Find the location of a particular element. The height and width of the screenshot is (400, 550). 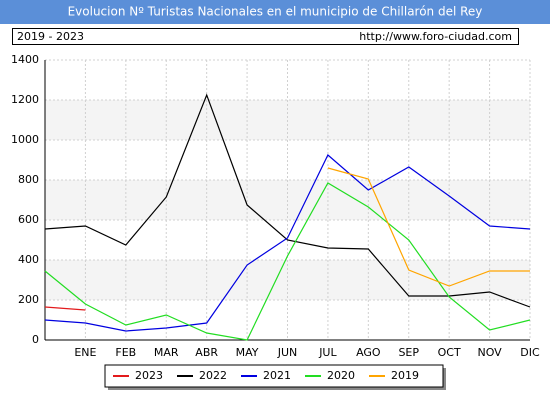

legend-label: 2023 is located at coordinates (149, 375).